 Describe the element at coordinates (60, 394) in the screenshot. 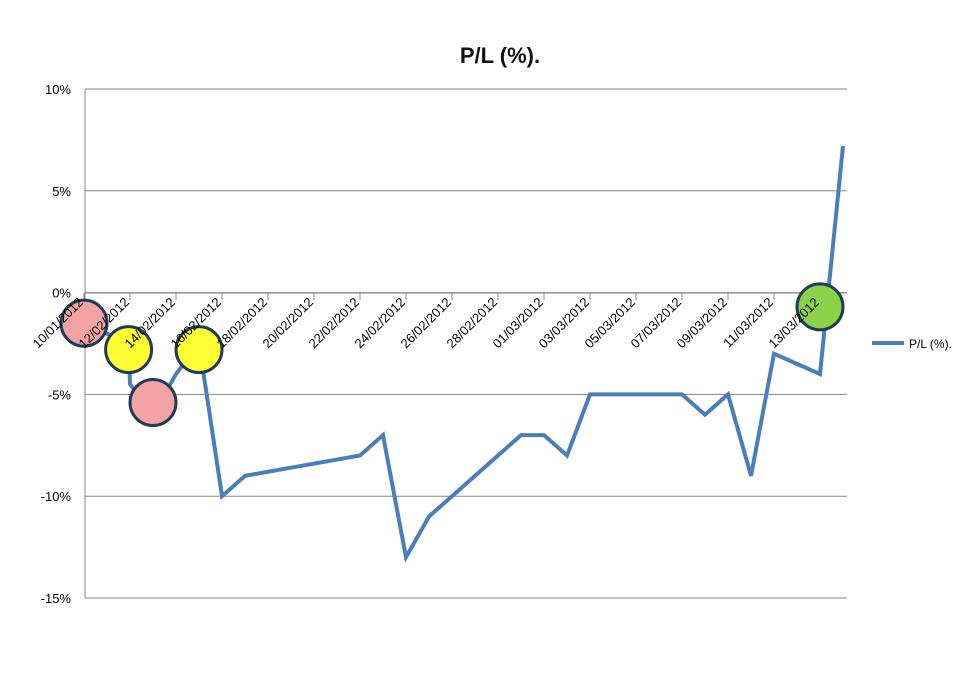

I see `y-tick-label: -5%` at that location.